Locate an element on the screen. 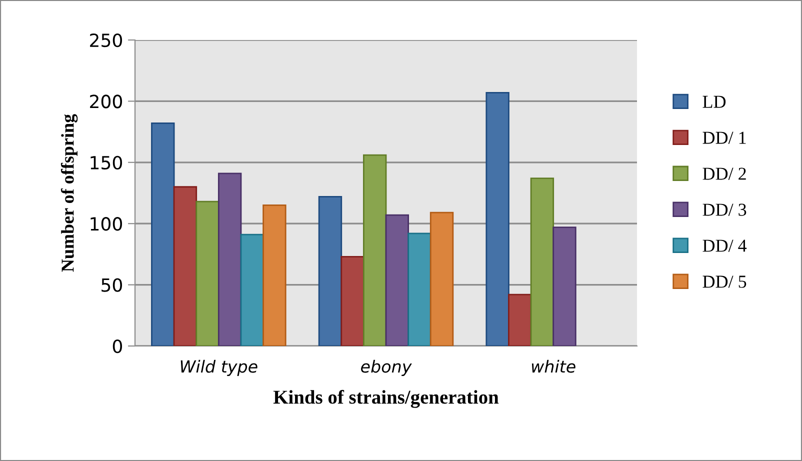 Image resolution: width=802 pixels, height=461 pixels. legend-label: DD/ 4 is located at coordinates (724, 246).